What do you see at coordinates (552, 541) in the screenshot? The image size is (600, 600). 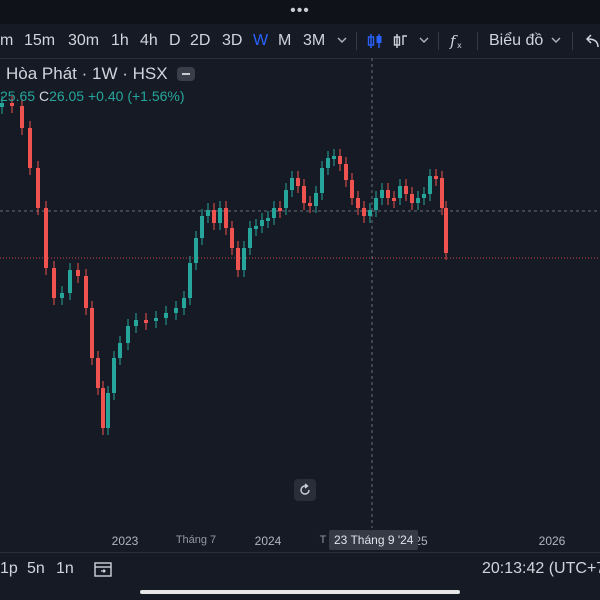 I see `time-tick-2026: 2026` at bounding box center [552, 541].